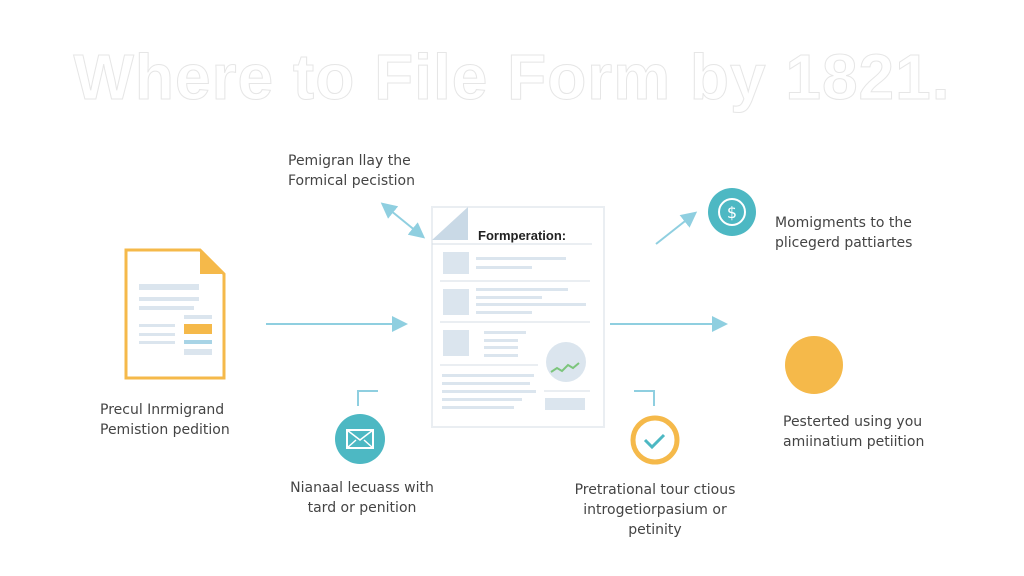 This screenshot has height=576, width=1024. Describe the element at coordinates (844, 233) in the screenshot. I see `label-top-right: Momigments to the plicegerd pattiartes` at that location.